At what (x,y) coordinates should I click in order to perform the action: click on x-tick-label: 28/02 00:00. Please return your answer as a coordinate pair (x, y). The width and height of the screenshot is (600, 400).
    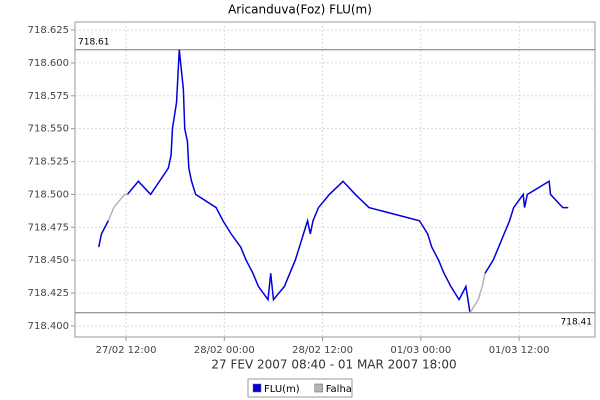
    Looking at the image, I should click on (224, 350).